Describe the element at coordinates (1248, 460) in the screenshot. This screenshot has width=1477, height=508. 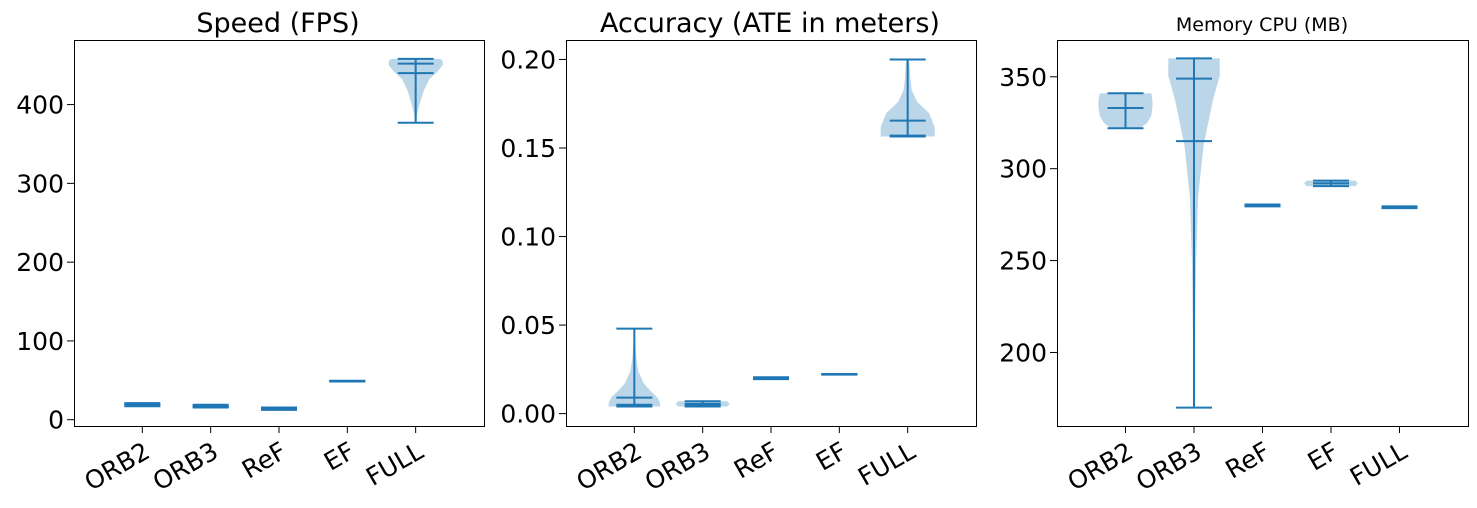
I see `memory-x-tick-label: ReF` at that location.